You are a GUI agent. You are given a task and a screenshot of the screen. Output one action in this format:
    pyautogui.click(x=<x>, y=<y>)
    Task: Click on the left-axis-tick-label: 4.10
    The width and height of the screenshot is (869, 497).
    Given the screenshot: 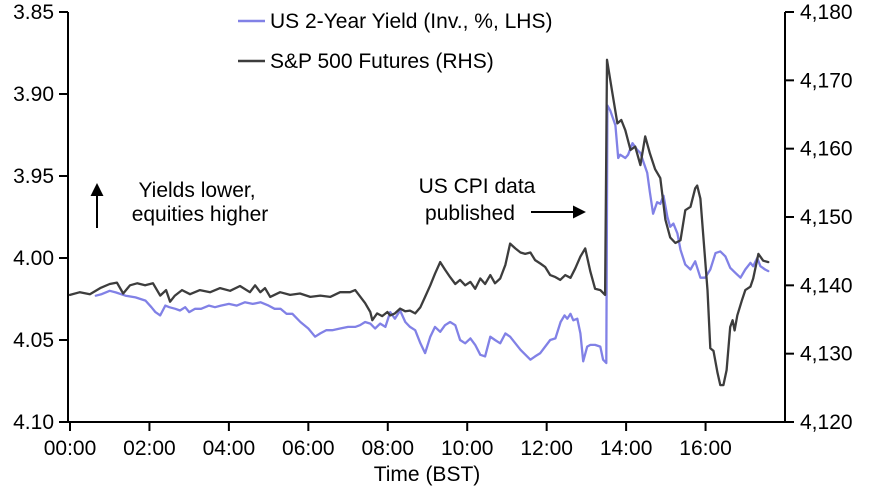 What is the action you would take?
    pyautogui.click(x=33, y=422)
    